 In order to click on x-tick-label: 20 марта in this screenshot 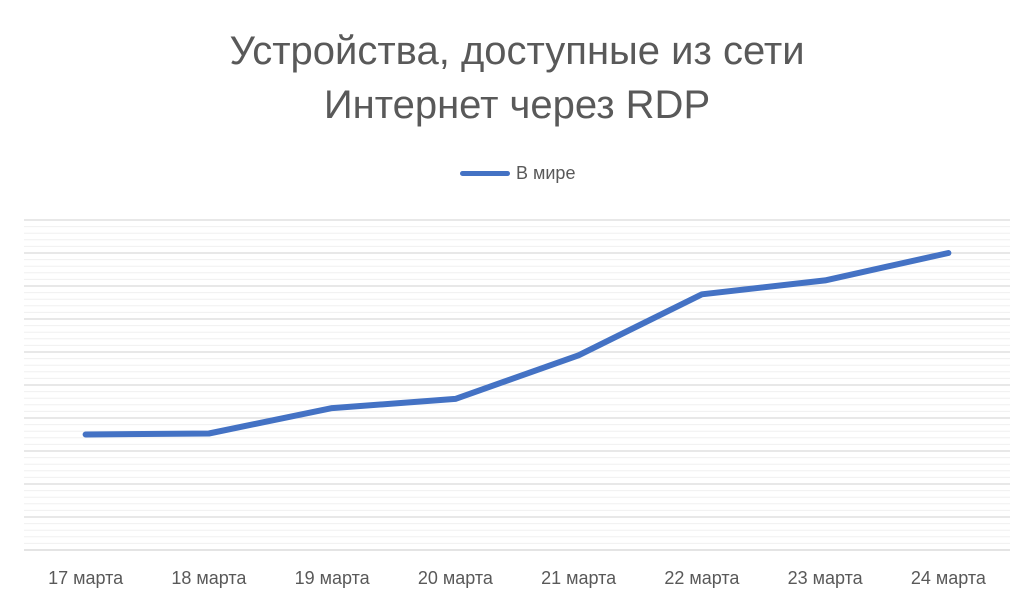, I will do `click(456, 578)`.